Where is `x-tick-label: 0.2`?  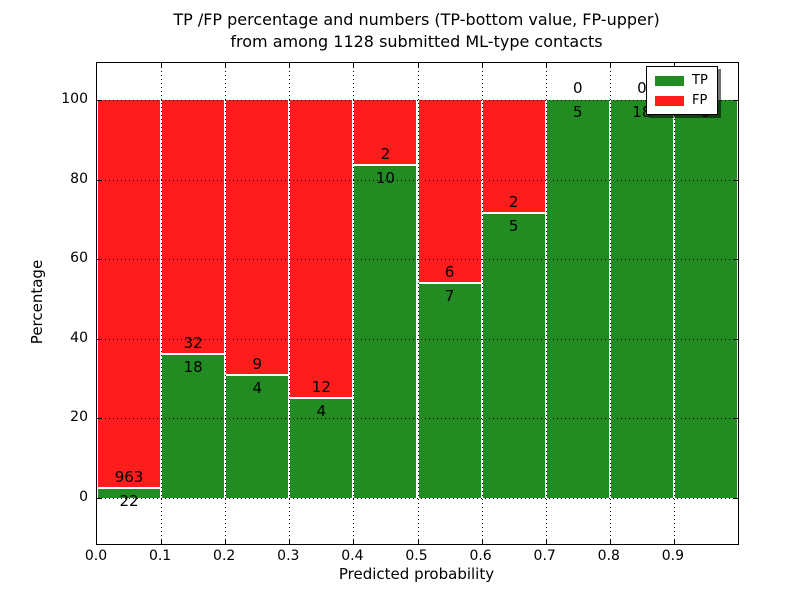
x-tick-label: 0.2 is located at coordinates (224, 556).